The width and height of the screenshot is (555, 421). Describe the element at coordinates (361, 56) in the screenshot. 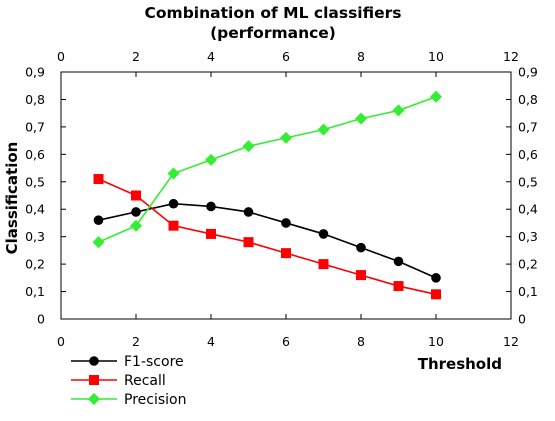

I see `x-tick-label-top: 8` at that location.